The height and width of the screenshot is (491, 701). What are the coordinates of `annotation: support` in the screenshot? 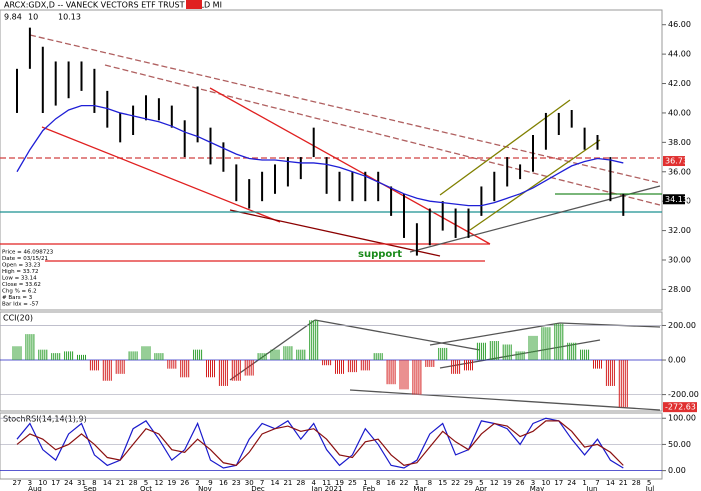 It's located at (380, 254).